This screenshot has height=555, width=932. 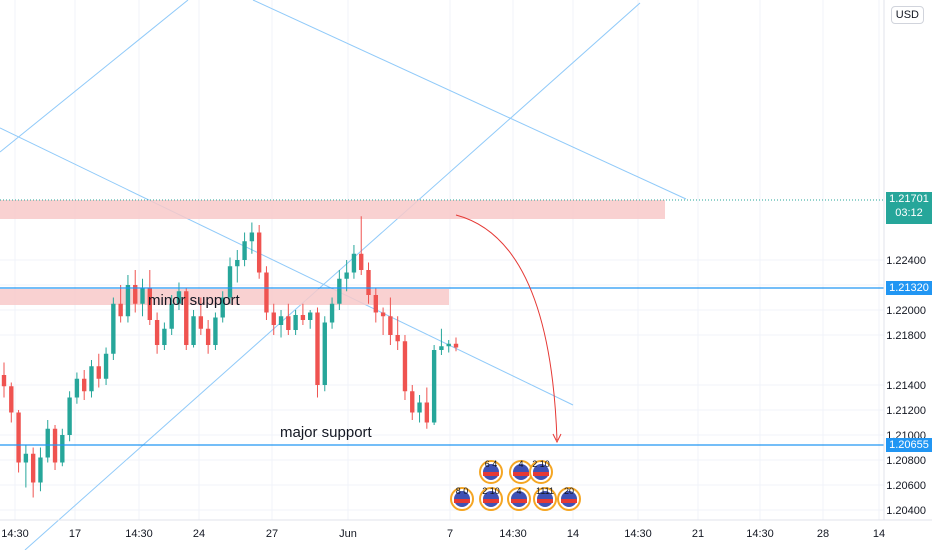 I want to click on channel-upper-rising-line, so click(x=94, y=76).